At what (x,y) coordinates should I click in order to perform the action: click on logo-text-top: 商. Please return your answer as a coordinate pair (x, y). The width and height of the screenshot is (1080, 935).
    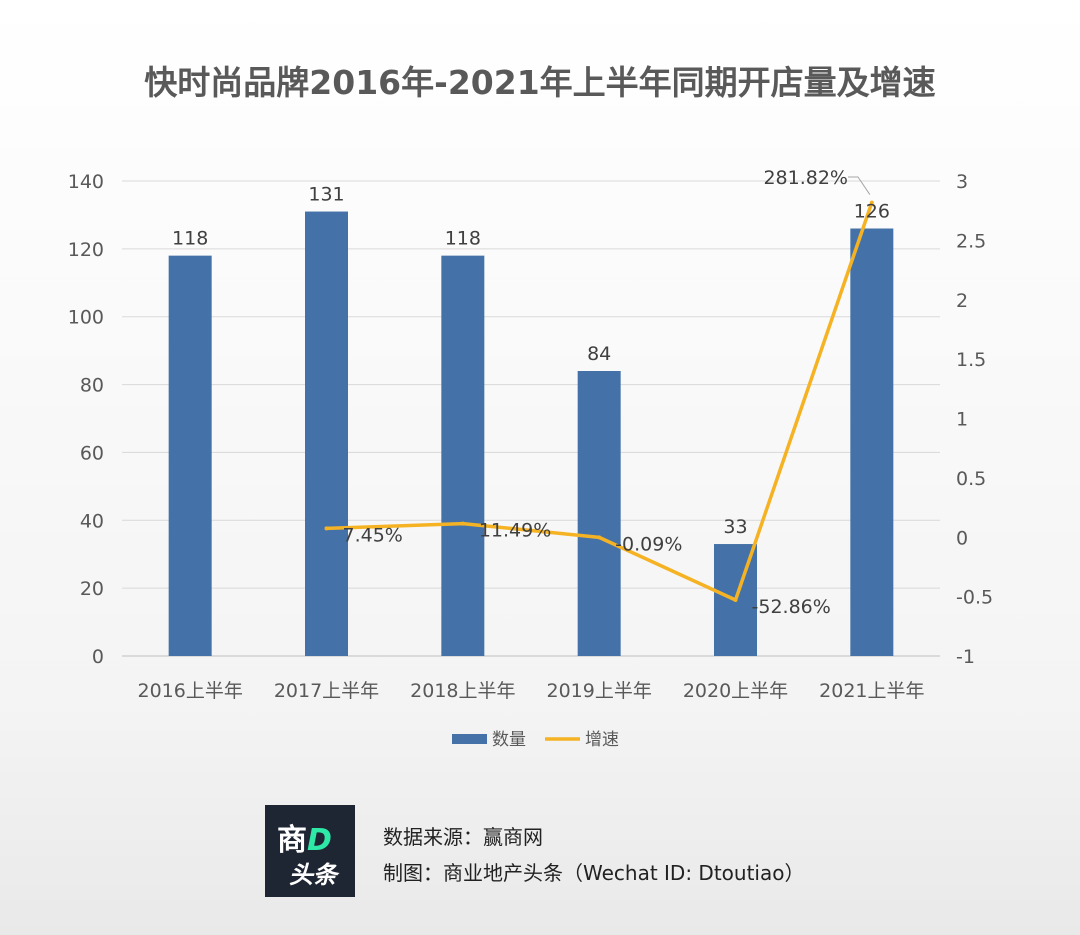
    Looking at the image, I should click on (292, 840).